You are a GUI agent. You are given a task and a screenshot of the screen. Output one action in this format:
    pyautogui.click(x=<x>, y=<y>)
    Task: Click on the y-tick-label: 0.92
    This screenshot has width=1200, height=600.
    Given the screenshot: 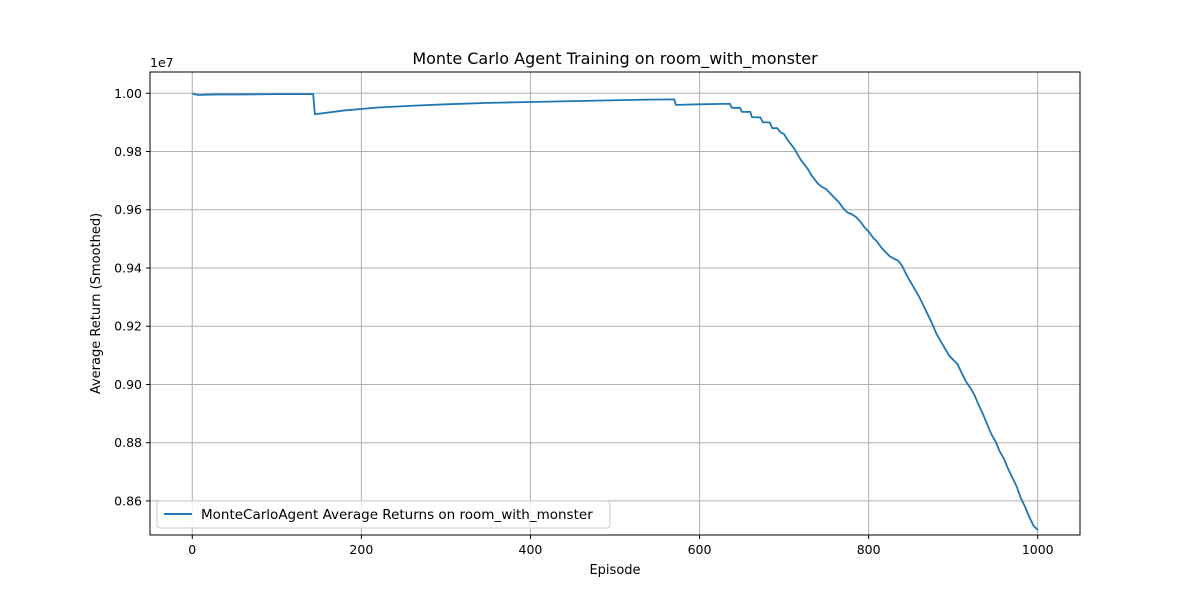 What is the action you would take?
    pyautogui.click(x=128, y=326)
    